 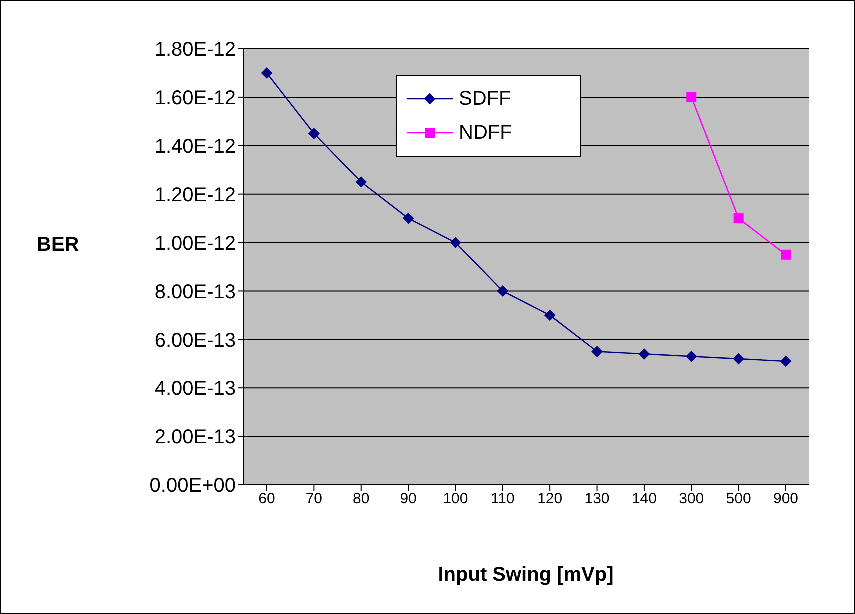 What do you see at coordinates (550, 499) in the screenshot?
I see `x-tick-label: 120` at bounding box center [550, 499].